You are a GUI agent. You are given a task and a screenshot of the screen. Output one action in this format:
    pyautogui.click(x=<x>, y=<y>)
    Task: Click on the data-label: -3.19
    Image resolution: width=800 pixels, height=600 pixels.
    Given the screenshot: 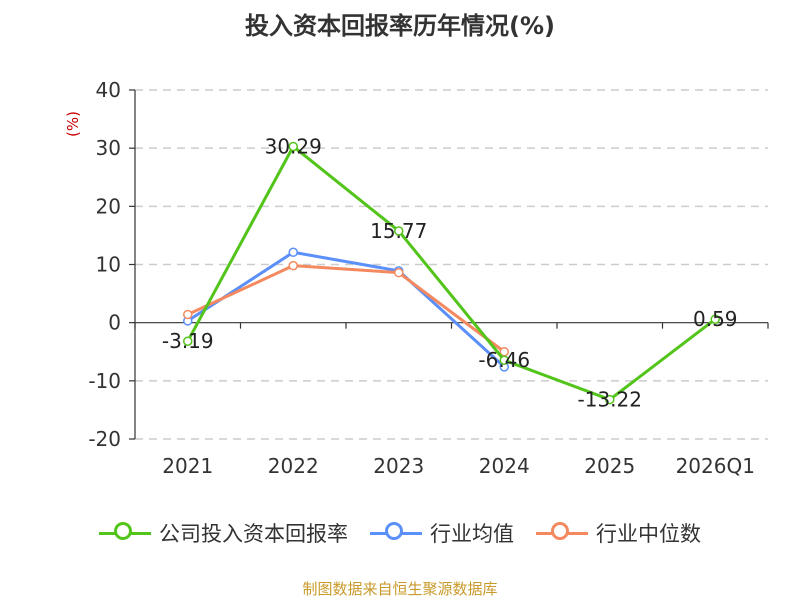 What is the action you would take?
    pyautogui.click(x=188, y=341)
    